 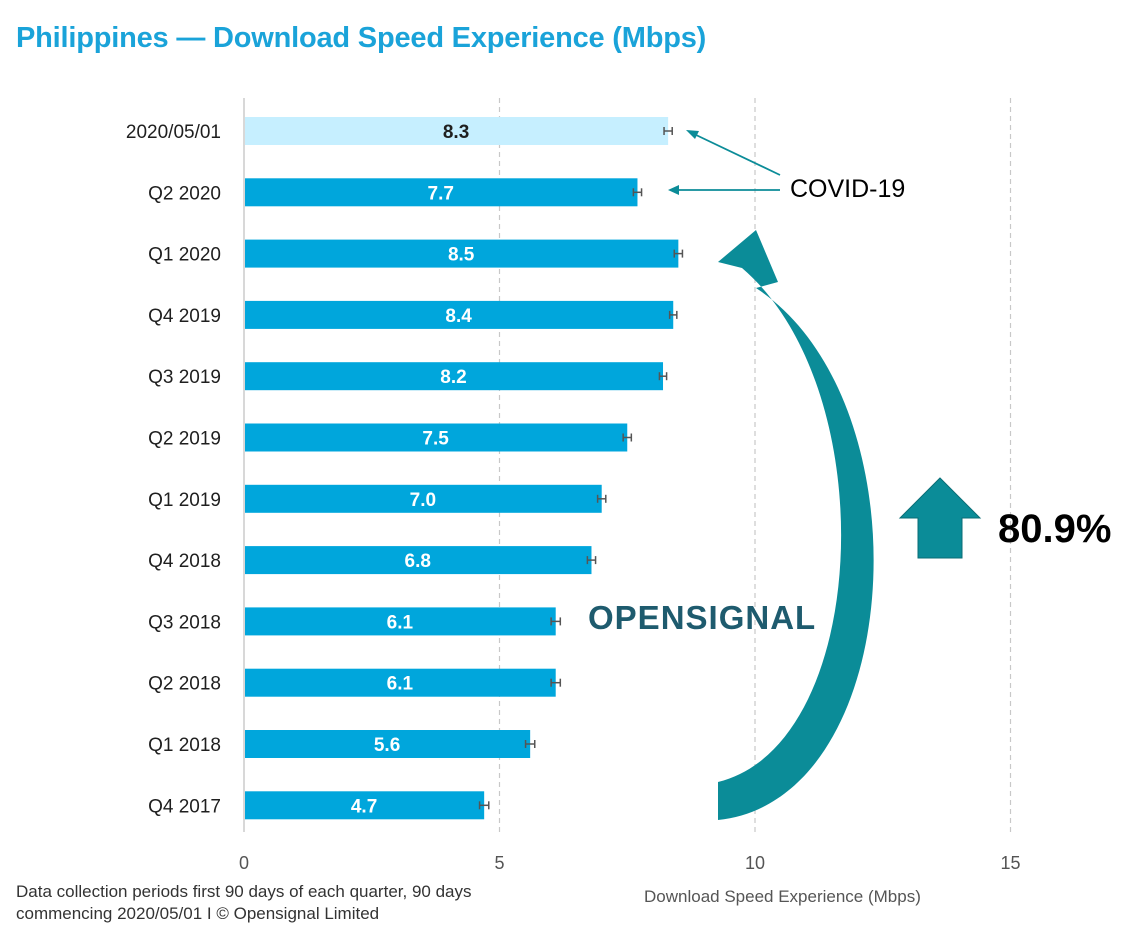 I want to click on category-label: Q4 2018, so click(x=184, y=561).